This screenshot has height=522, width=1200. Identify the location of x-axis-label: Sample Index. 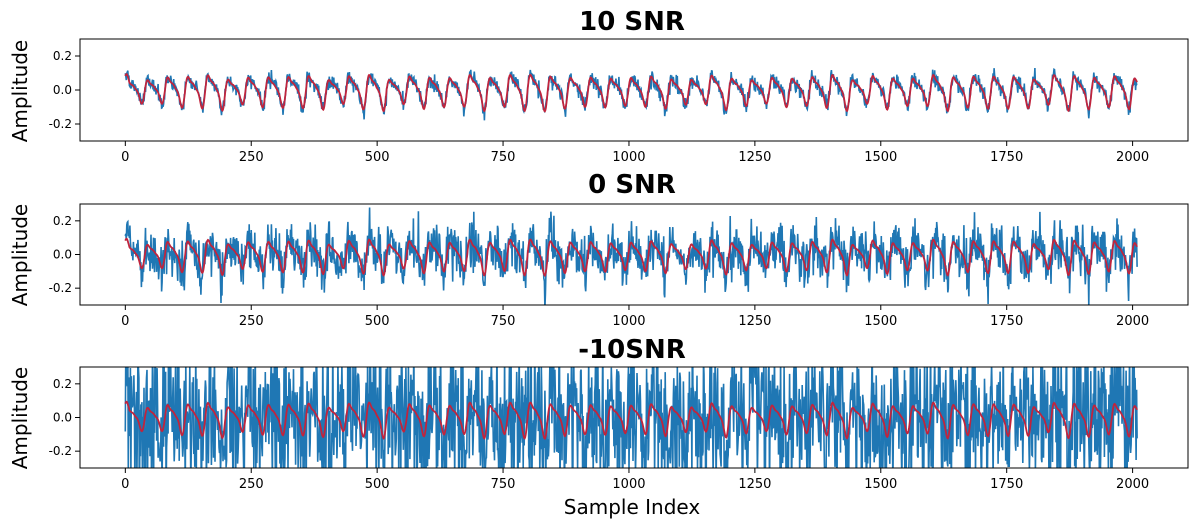
(632, 507).